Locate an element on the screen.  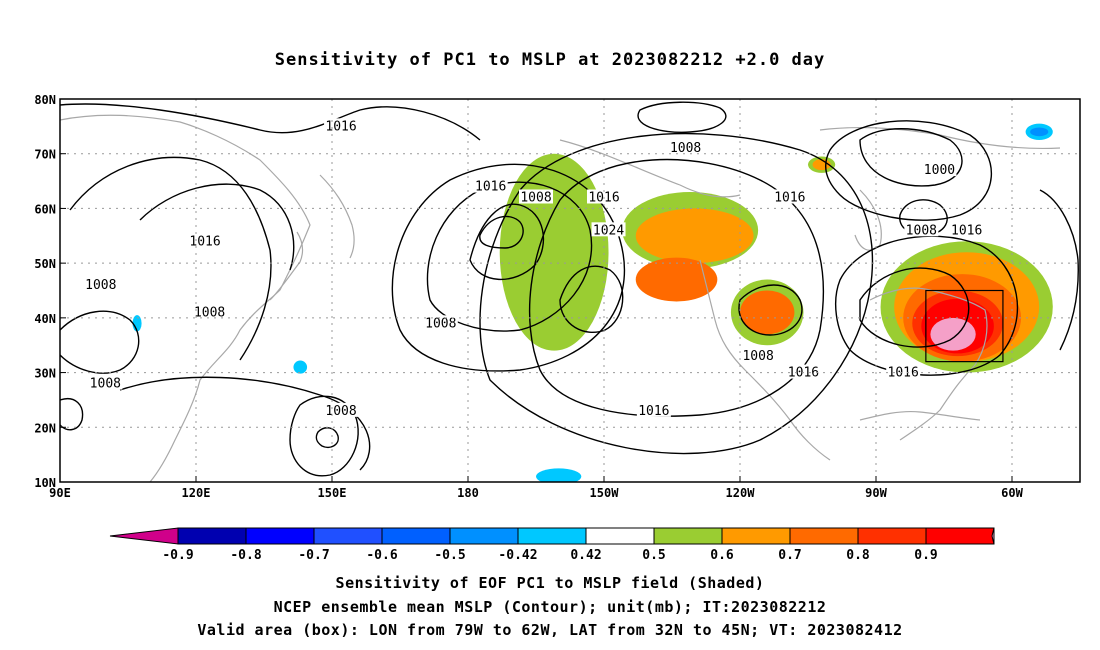
lat-tick-label: 40N is located at coordinates (45, 319).